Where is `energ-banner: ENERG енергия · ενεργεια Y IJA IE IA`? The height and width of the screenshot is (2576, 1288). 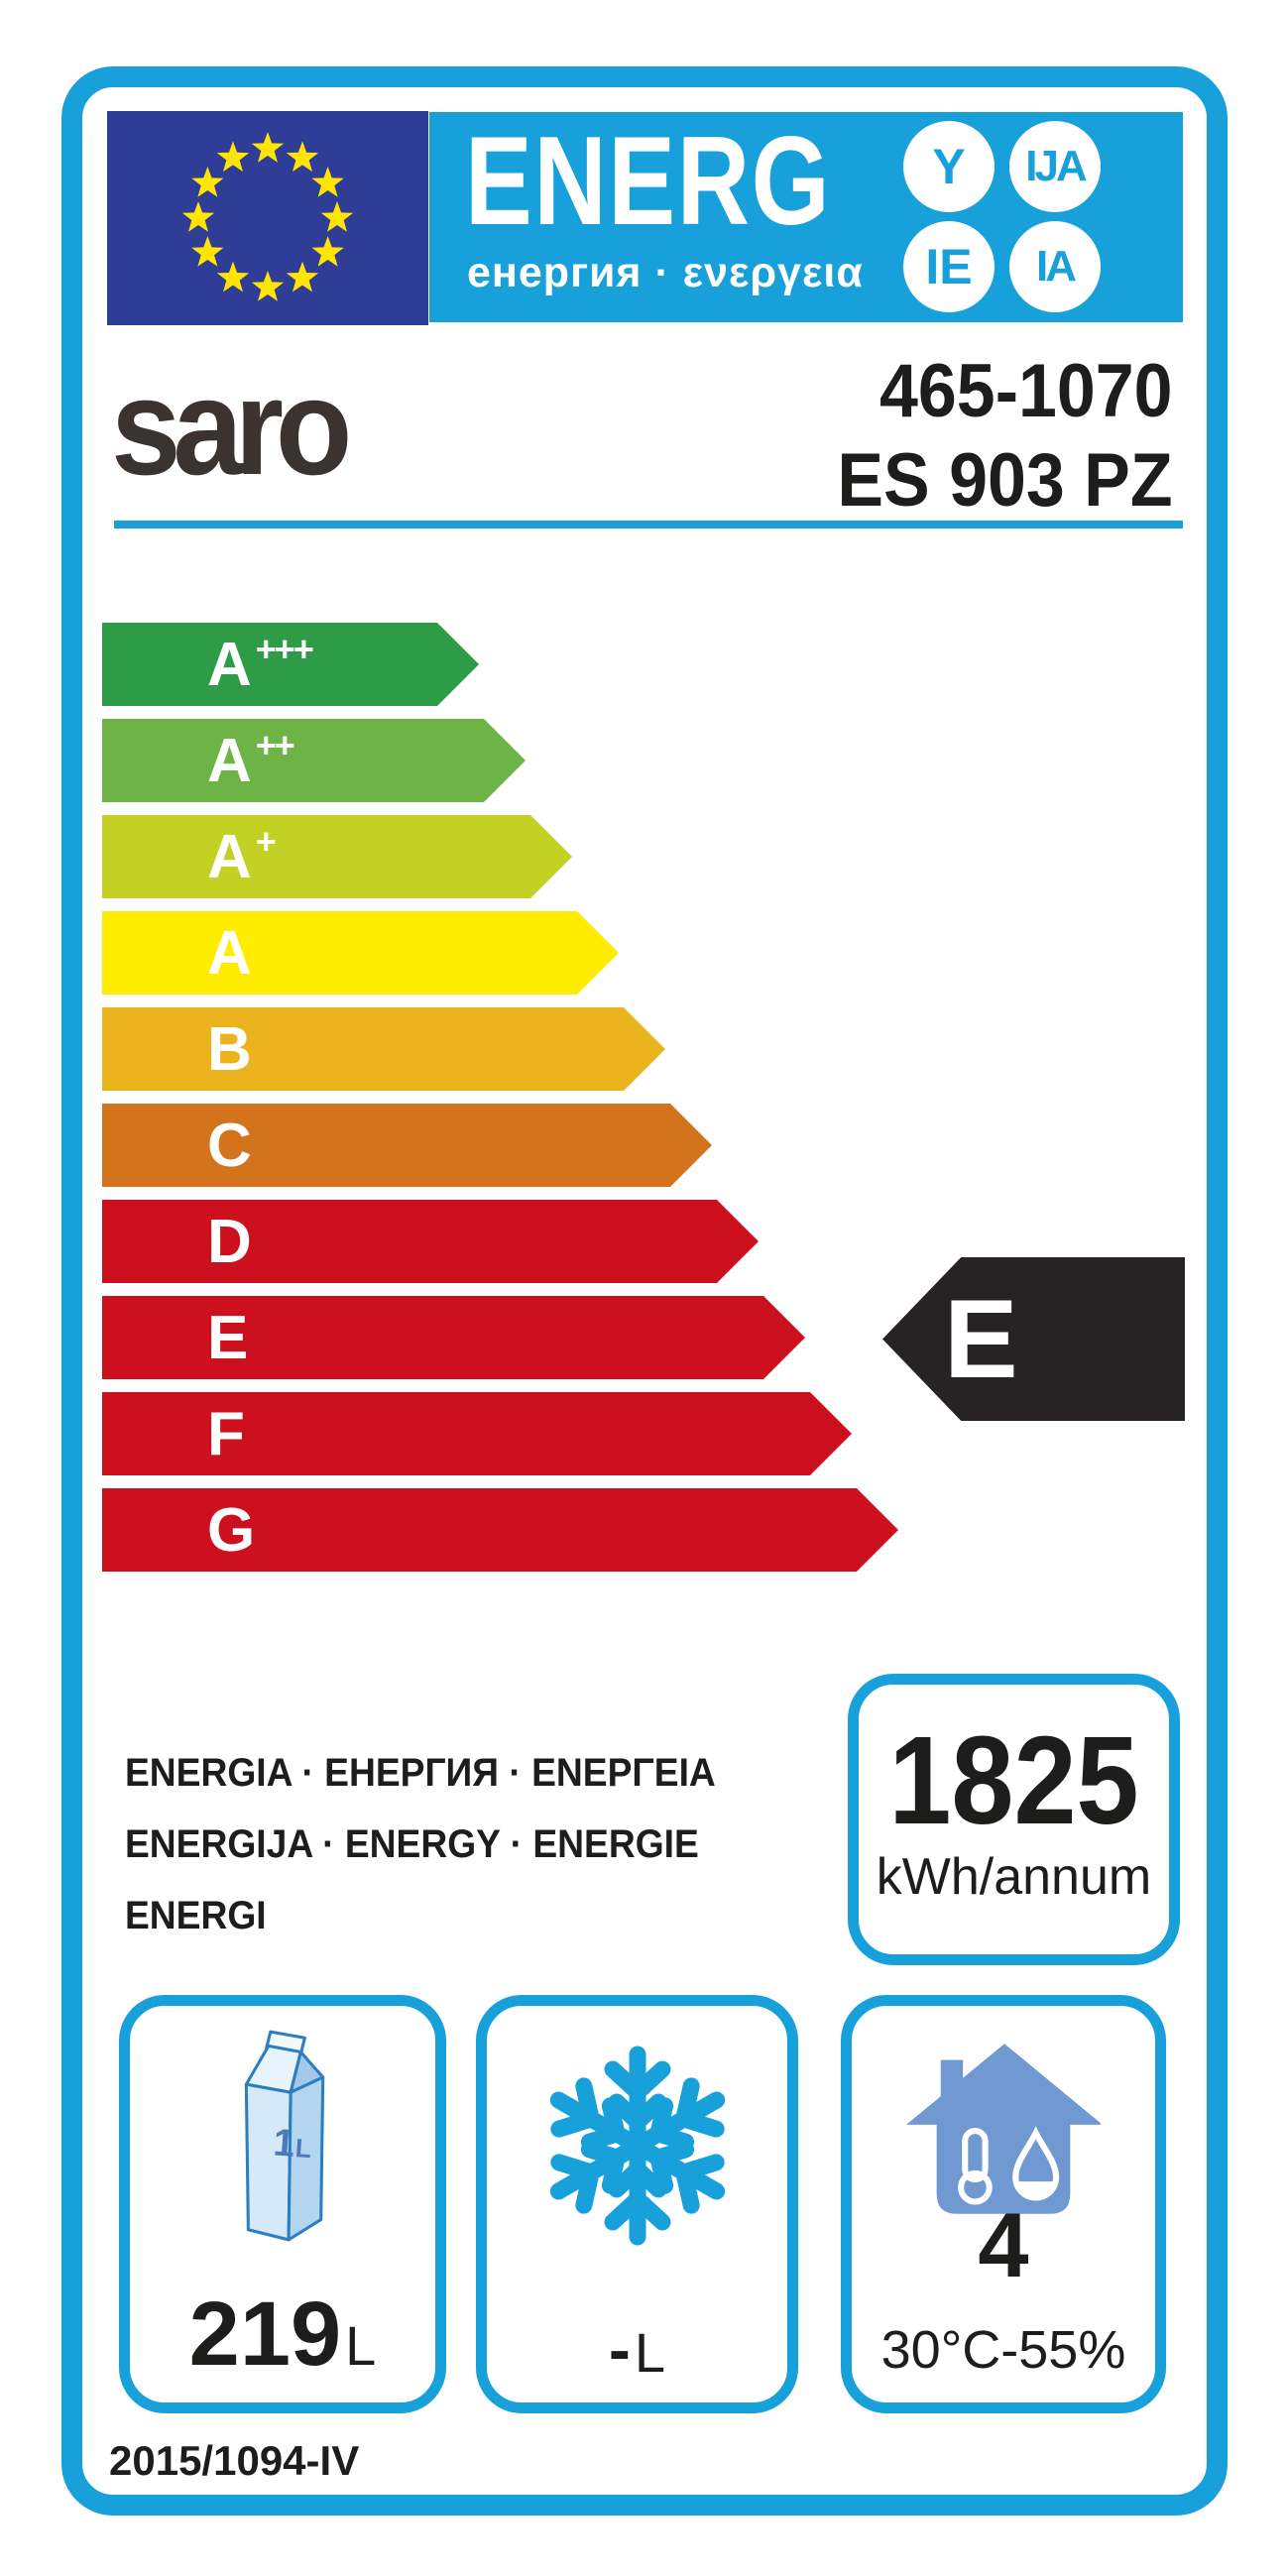 energ-banner: ENERG енергия · ενεργεια Y IJA IE IA is located at coordinates (806, 217).